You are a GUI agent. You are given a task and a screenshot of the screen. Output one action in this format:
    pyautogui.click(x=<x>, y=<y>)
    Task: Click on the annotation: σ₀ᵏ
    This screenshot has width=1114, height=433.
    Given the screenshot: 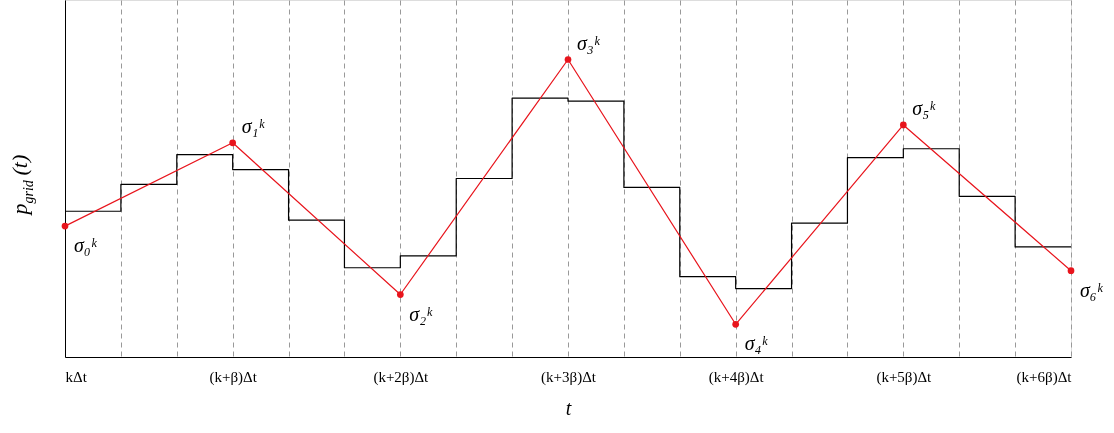 What is the action you would take?
    pyautogui.click(x=86, y=245)
    